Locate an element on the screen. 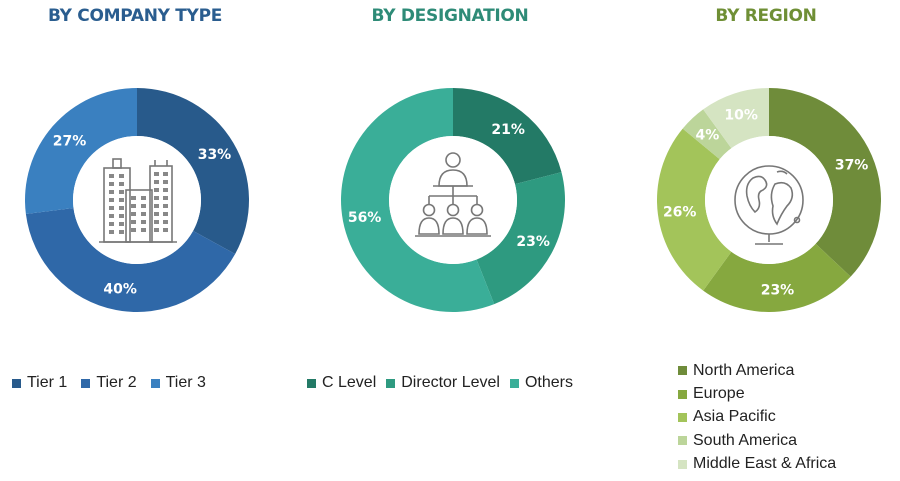 The width and height of the screenshot is (900, 481). legend-item: North America is located at coordinates (757, 370).